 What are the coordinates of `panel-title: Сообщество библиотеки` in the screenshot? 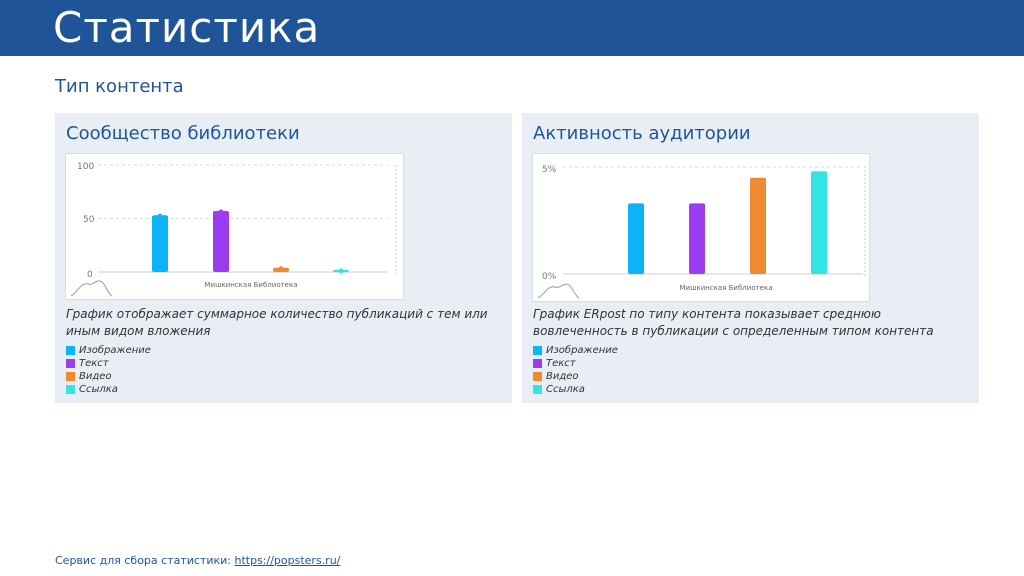 It's located at (183, 133).